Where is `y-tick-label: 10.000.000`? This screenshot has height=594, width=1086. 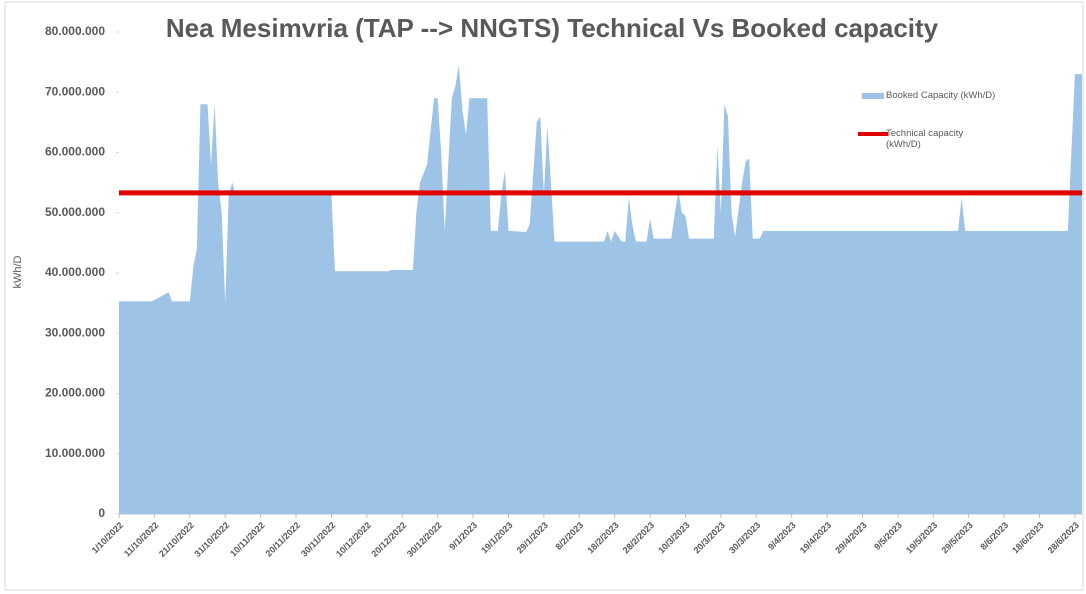
y-tick-label: 10.000.000 is located at coordinates (75, 453).